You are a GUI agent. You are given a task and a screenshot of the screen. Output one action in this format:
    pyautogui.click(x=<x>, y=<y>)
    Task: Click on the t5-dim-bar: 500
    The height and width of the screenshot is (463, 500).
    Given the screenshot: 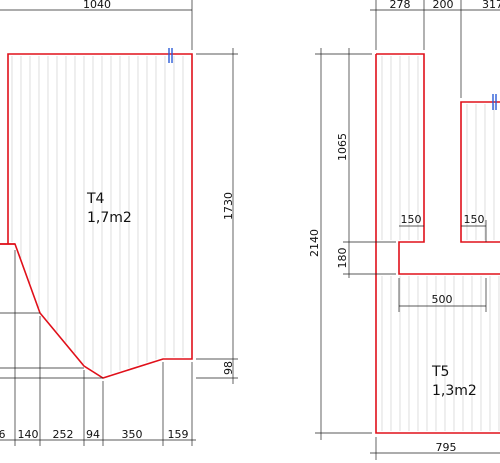 What is the action you would take?
    pyautogui.click(x=442, y=295)
    